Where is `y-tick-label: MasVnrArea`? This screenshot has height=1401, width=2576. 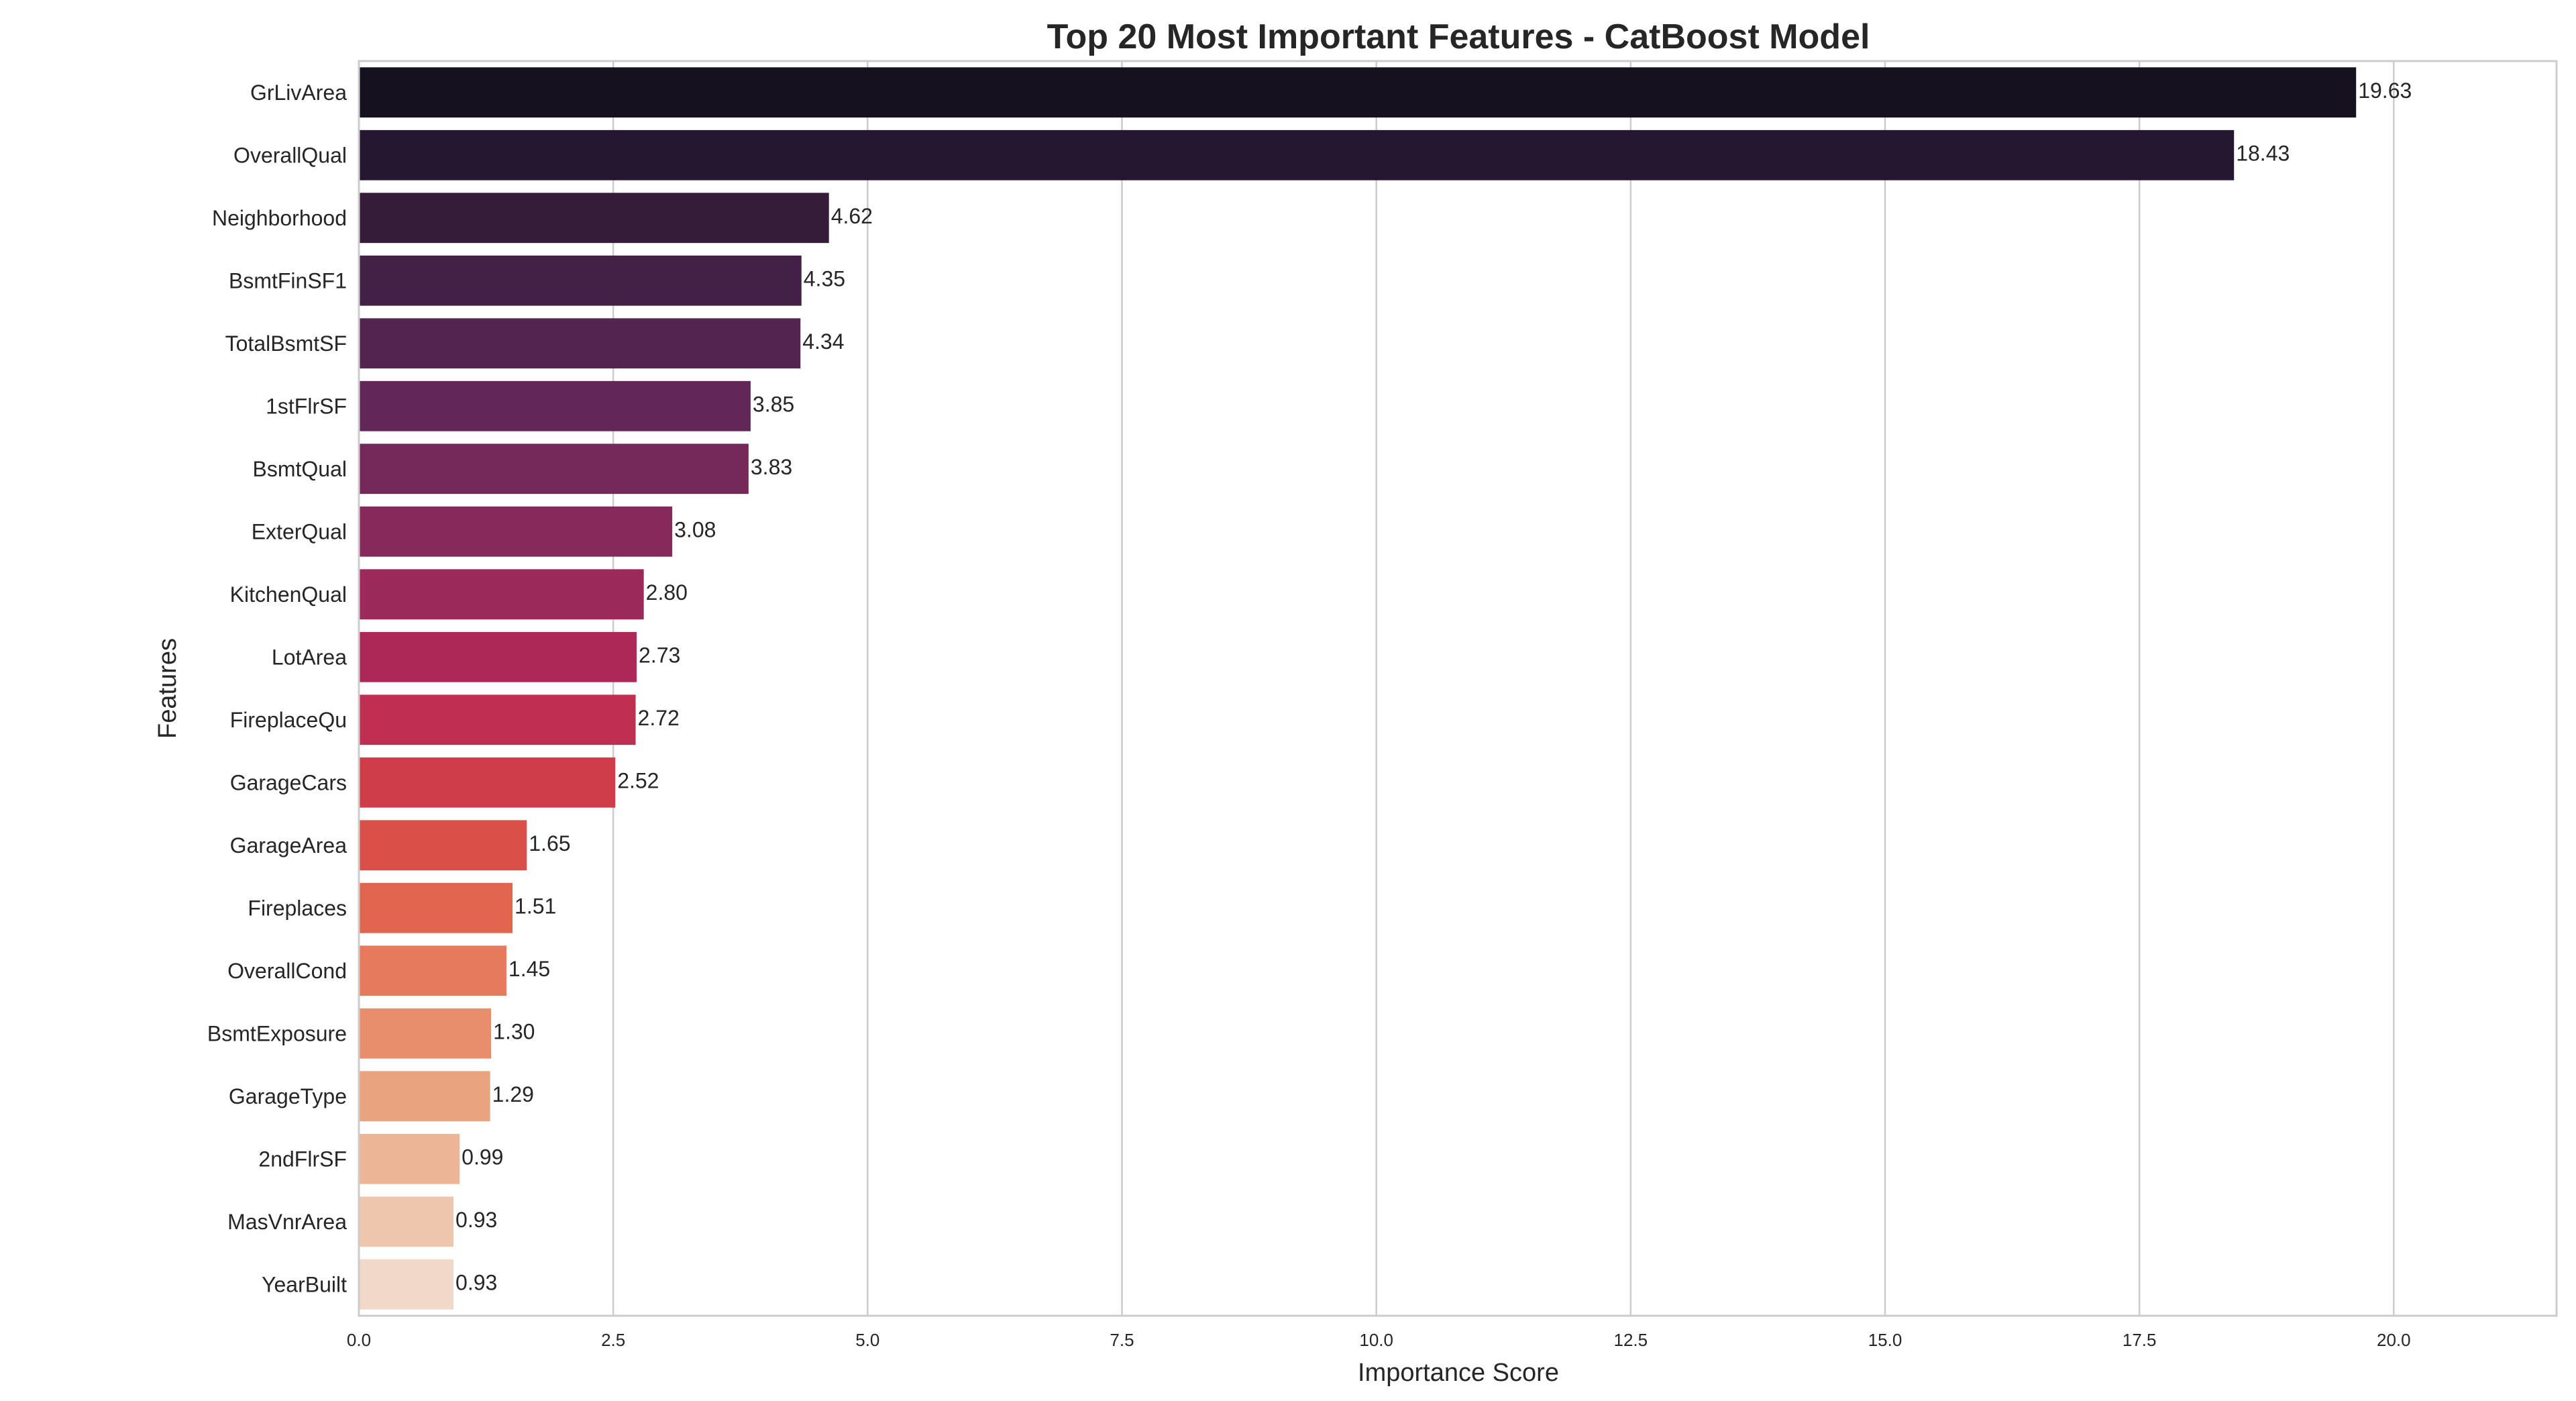 y-tick-label: MasVnrArea is located at coordinates (287, 1222).